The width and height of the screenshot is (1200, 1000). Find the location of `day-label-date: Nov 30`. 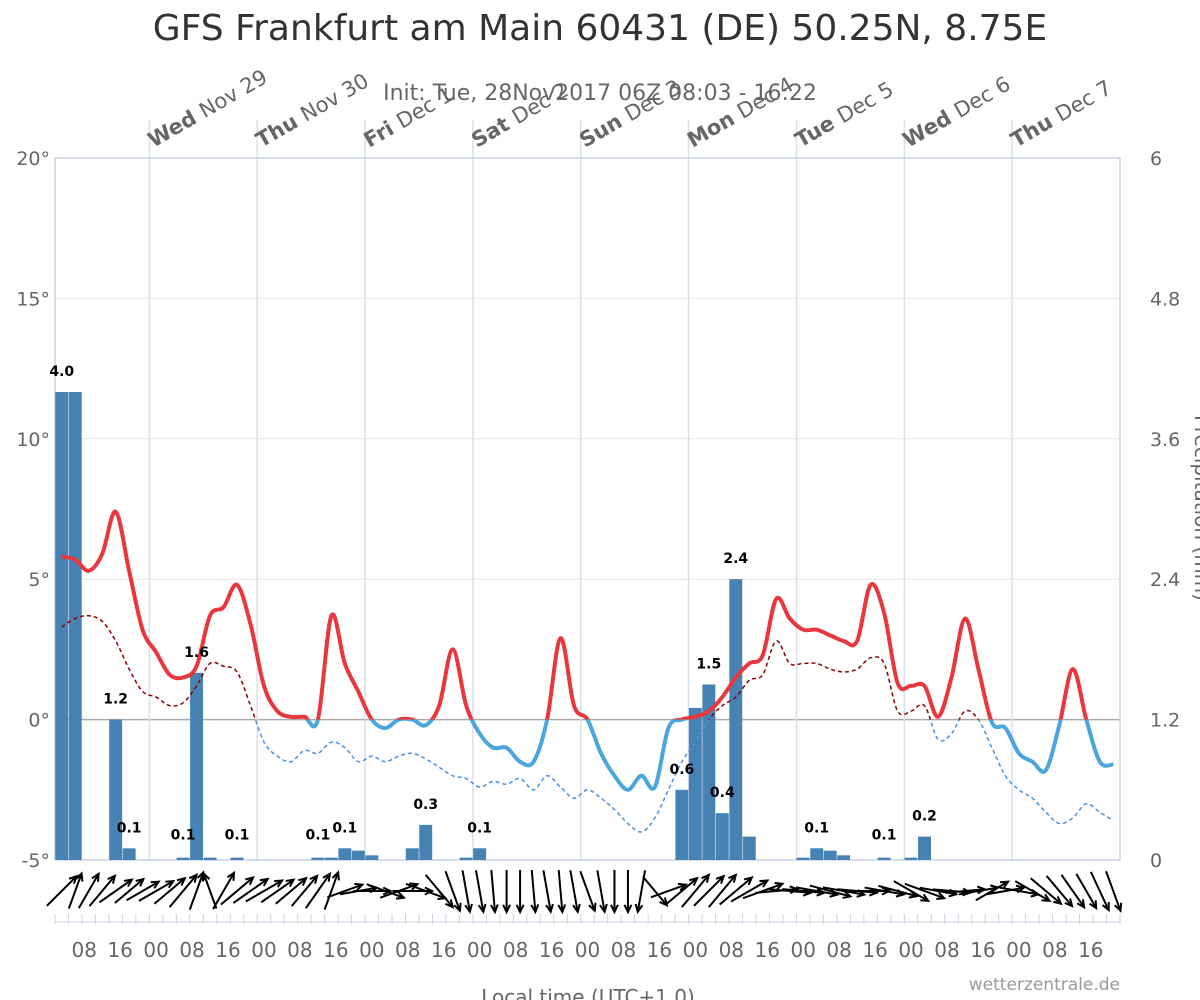

day-label-date: Nov 30 is located at coordinates (334, 98).